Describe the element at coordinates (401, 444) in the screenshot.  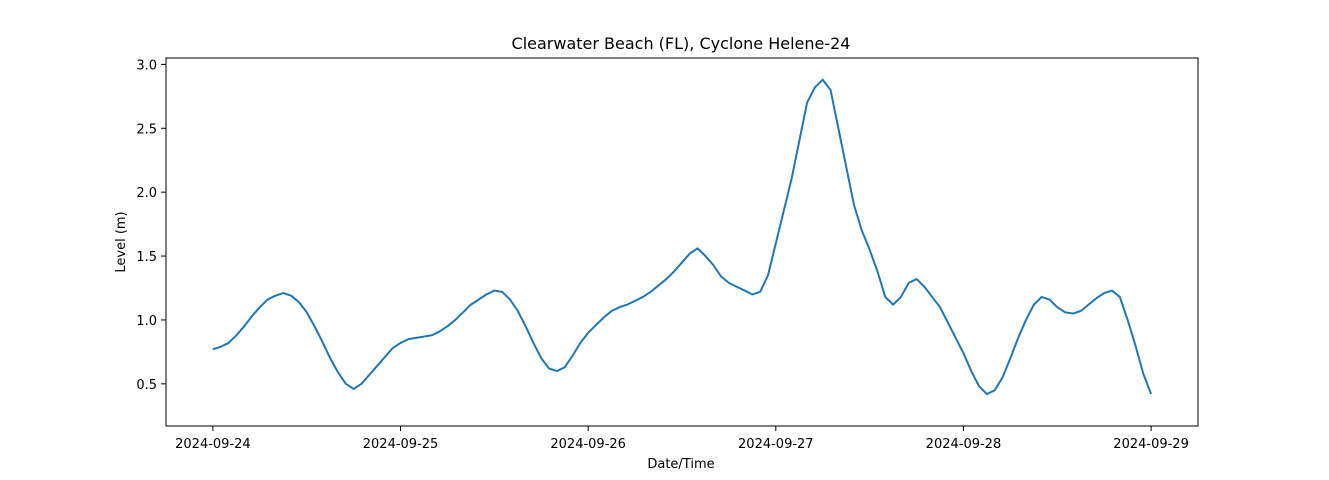
I see `x-tick-label: 2024-09-25` at that location.